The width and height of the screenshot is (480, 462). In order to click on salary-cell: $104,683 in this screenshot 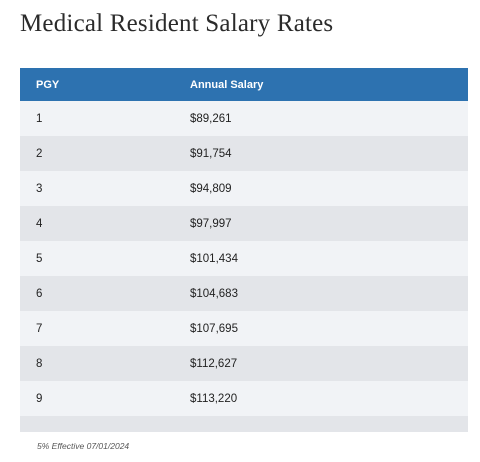, I will do `click(214, 293)`.